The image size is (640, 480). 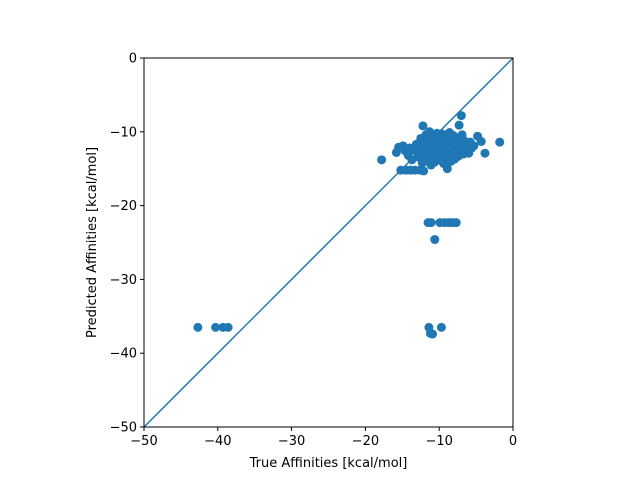 What do you see at coordinates (217, 441) in the screenshot?
I see `x-tick-label: −40` at bounding box center [217, 441].